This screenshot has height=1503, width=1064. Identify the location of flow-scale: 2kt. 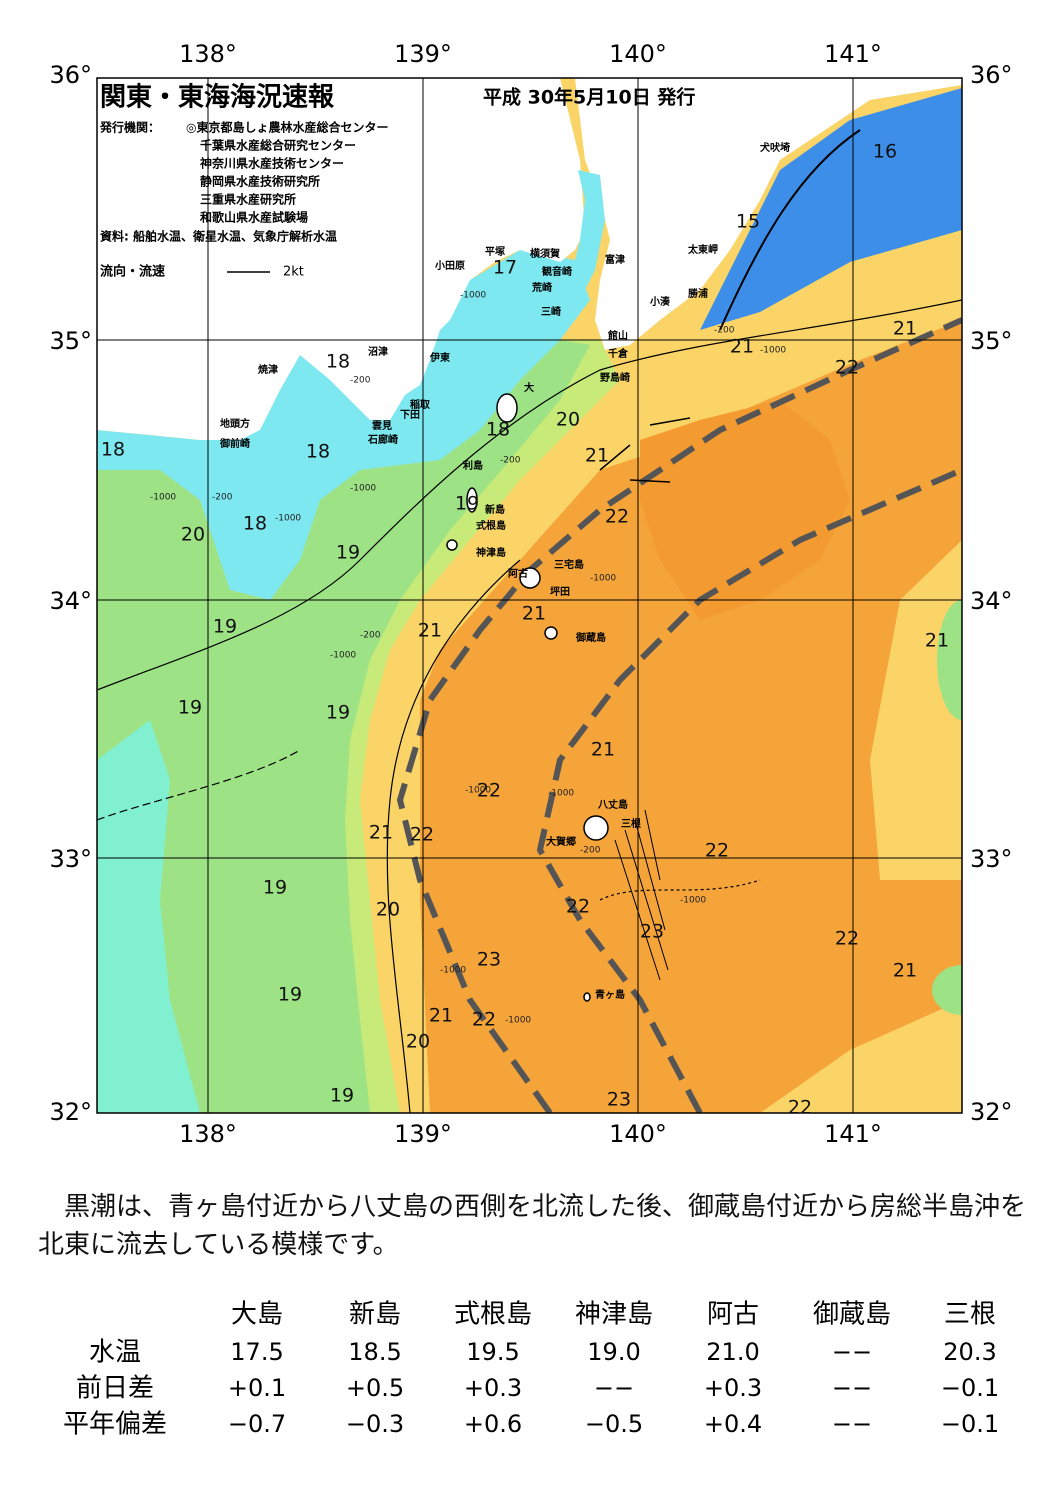
(293, 272).